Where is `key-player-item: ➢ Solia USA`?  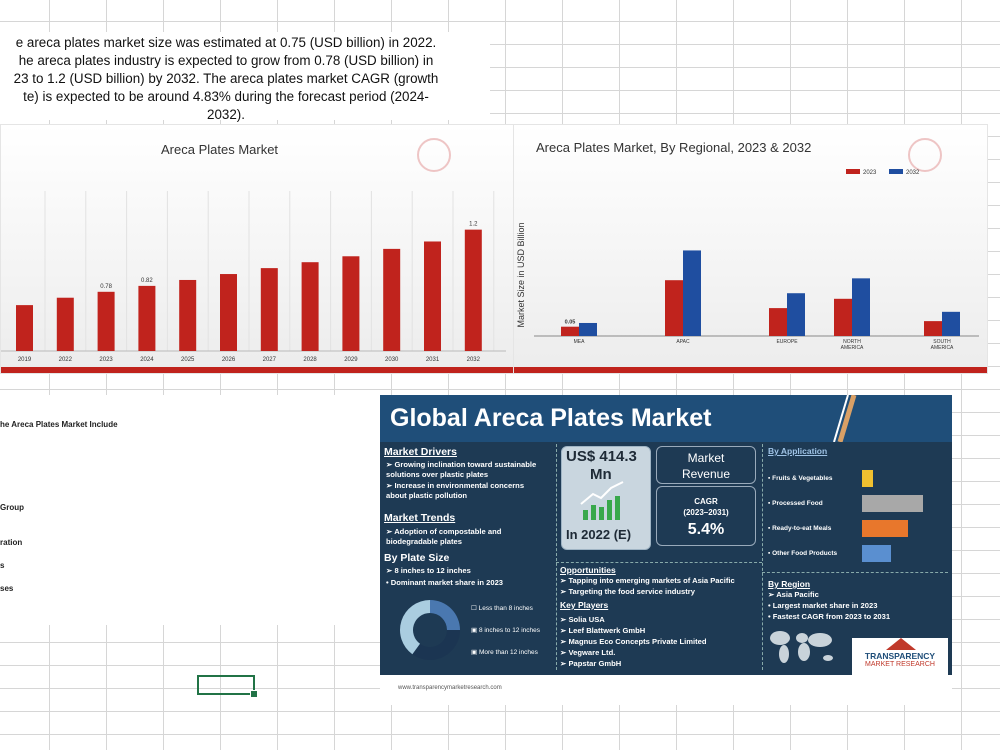
key-player-item: ➢ Solia USA is located at coordinates (582, 619).